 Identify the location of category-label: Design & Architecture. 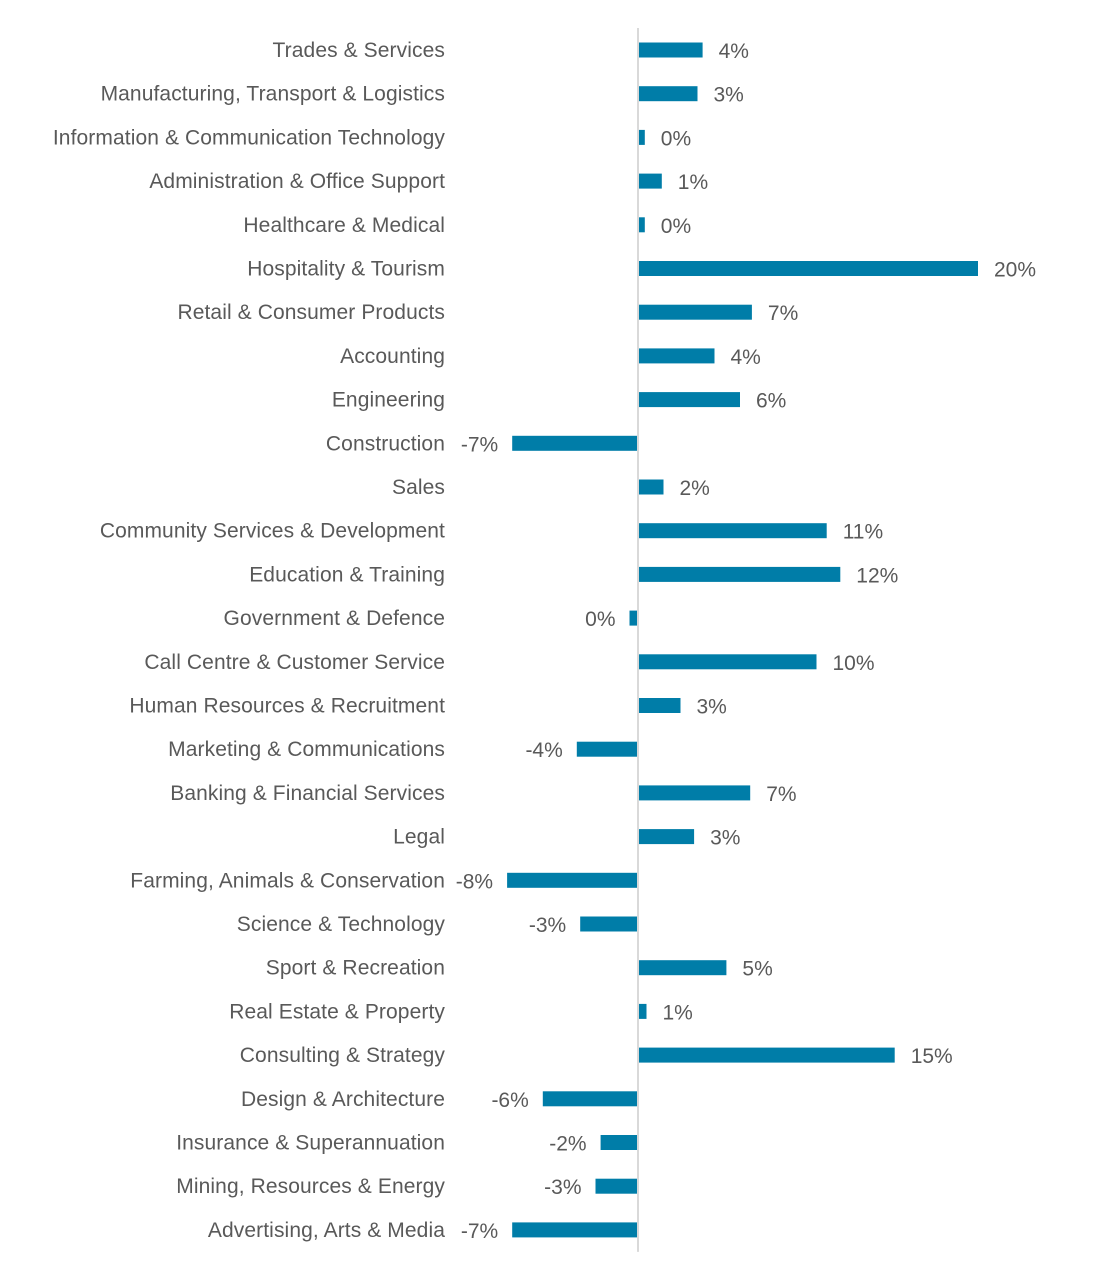
(343, 1099).